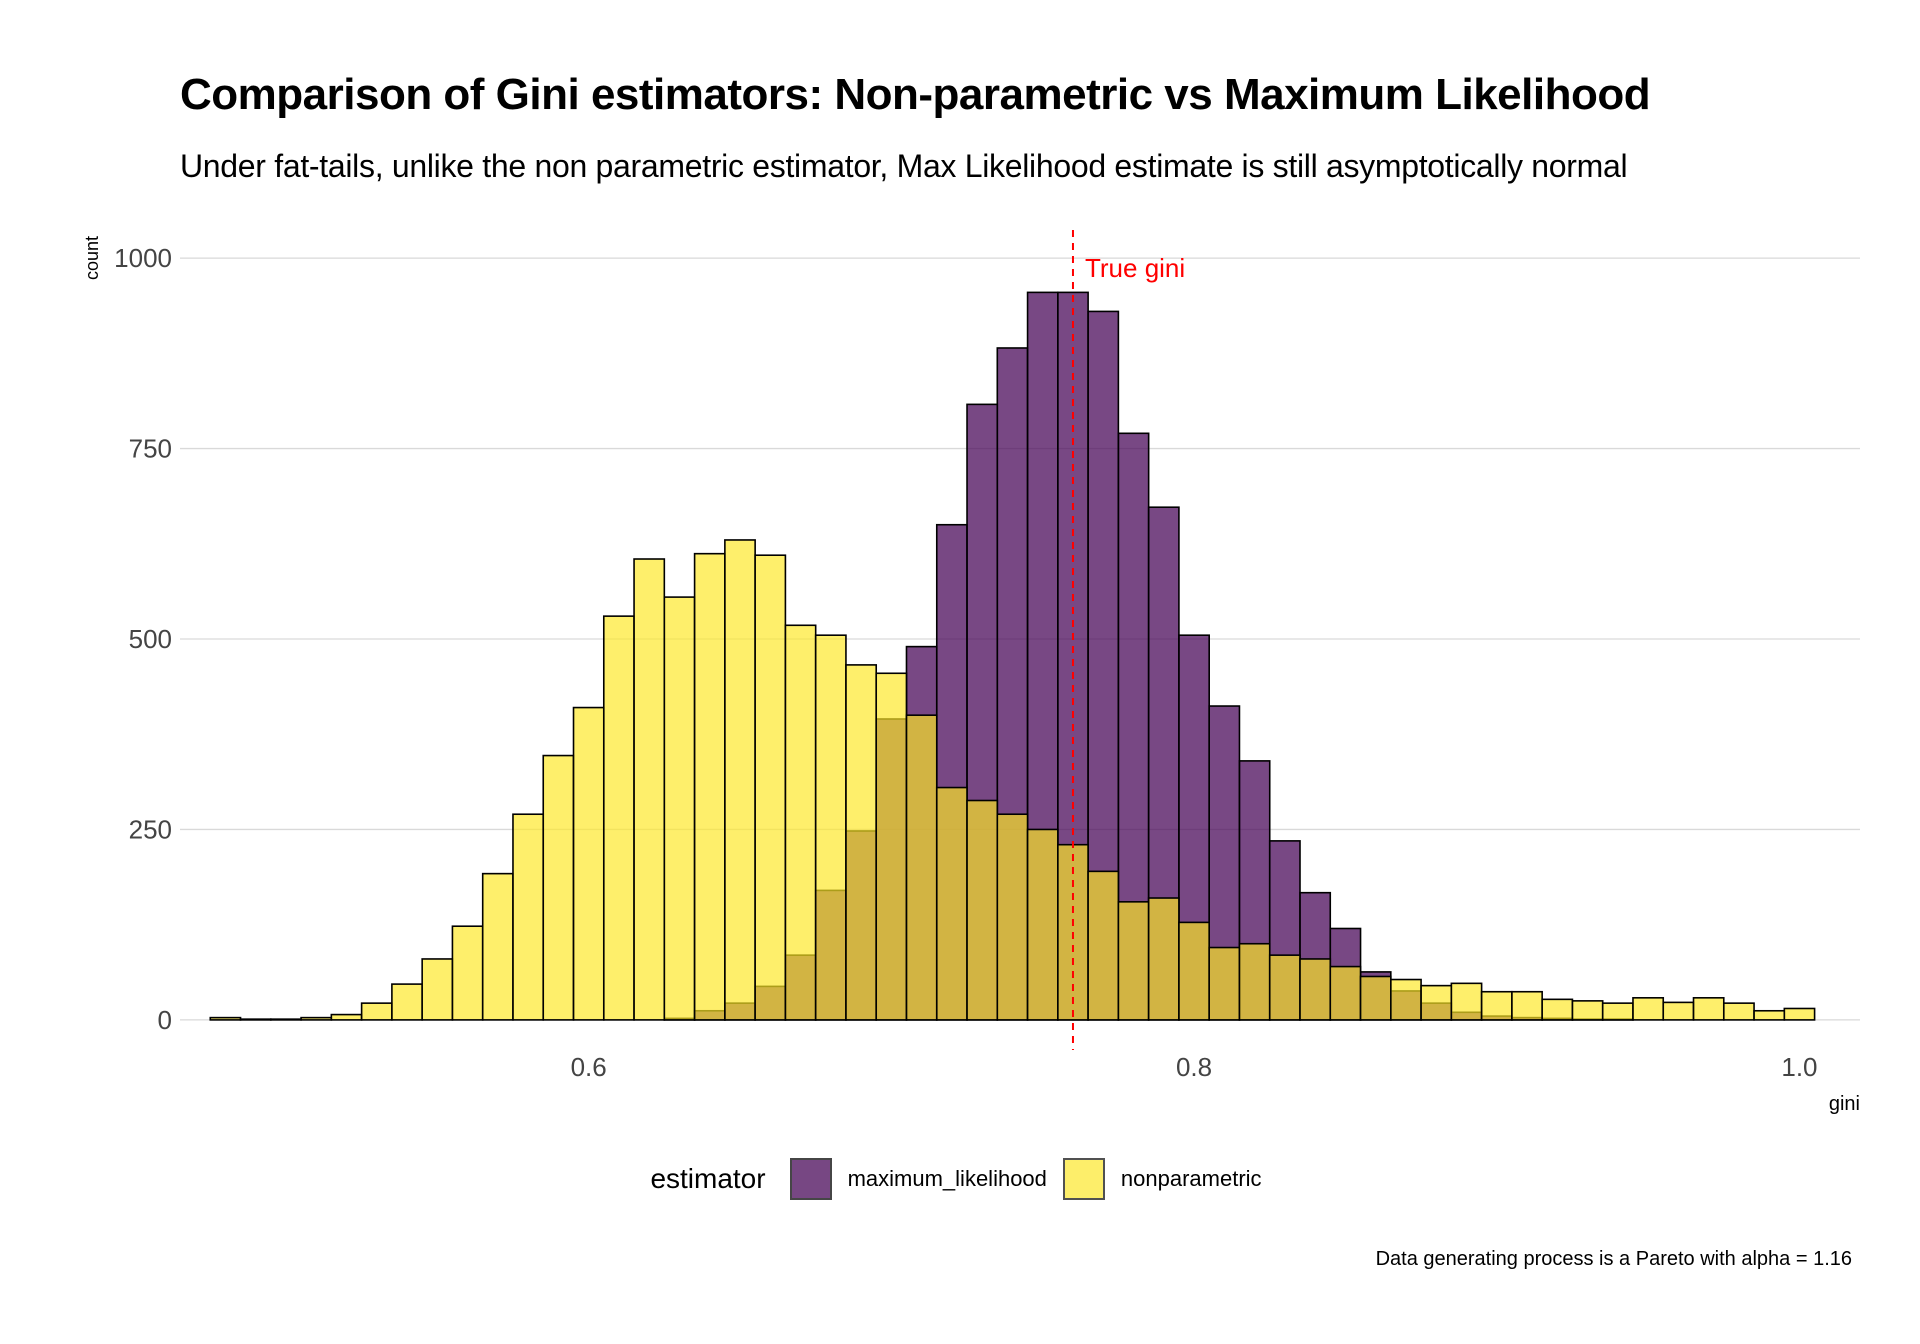 This screenshot has height=1344, width=1920. I want to click on y-tick-label: 250, so click(150, 829).